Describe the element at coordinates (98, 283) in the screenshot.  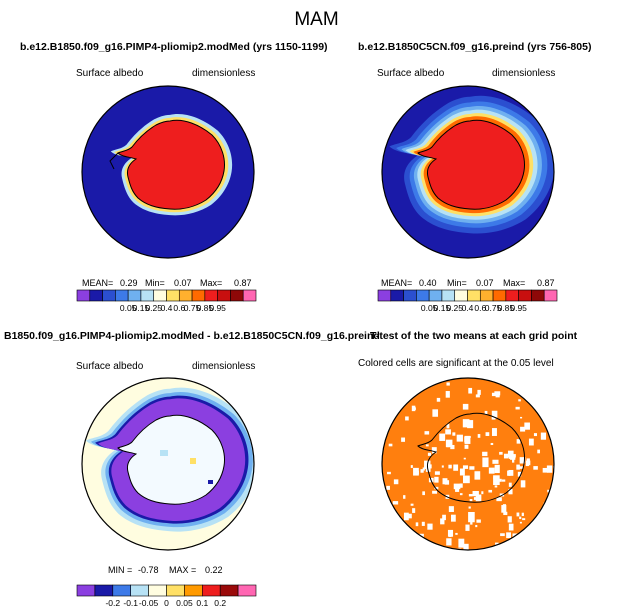
I see `panel1-mean-label: MEAN=` at that location.